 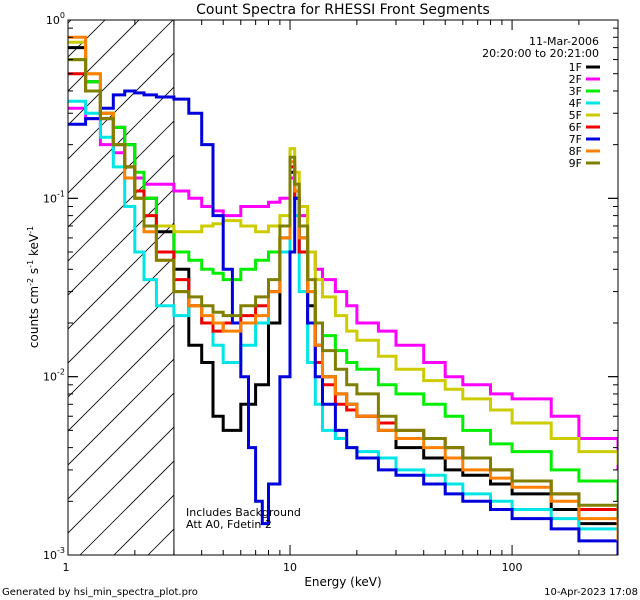 What do you see at coordinates (54, 376) in the screenshot?
I see `y-tick-label: 10⁻²` at bounding box center [54, 376].